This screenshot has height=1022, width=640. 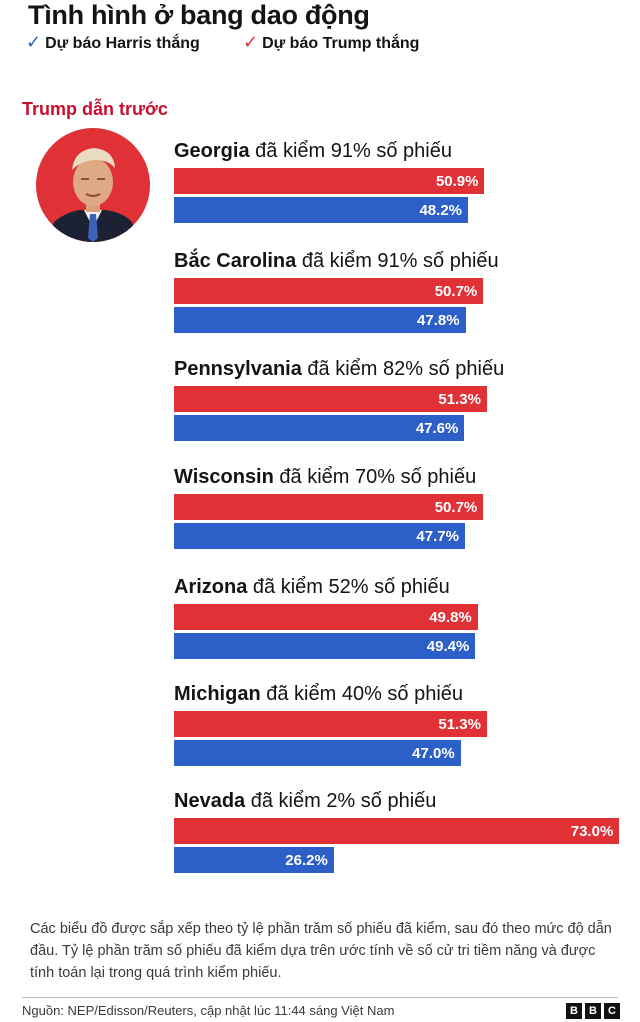 What do you see at coordinates (217, 694) in the screenshot?
I see `state-name: Michigan` at bounding box center [217, 694].